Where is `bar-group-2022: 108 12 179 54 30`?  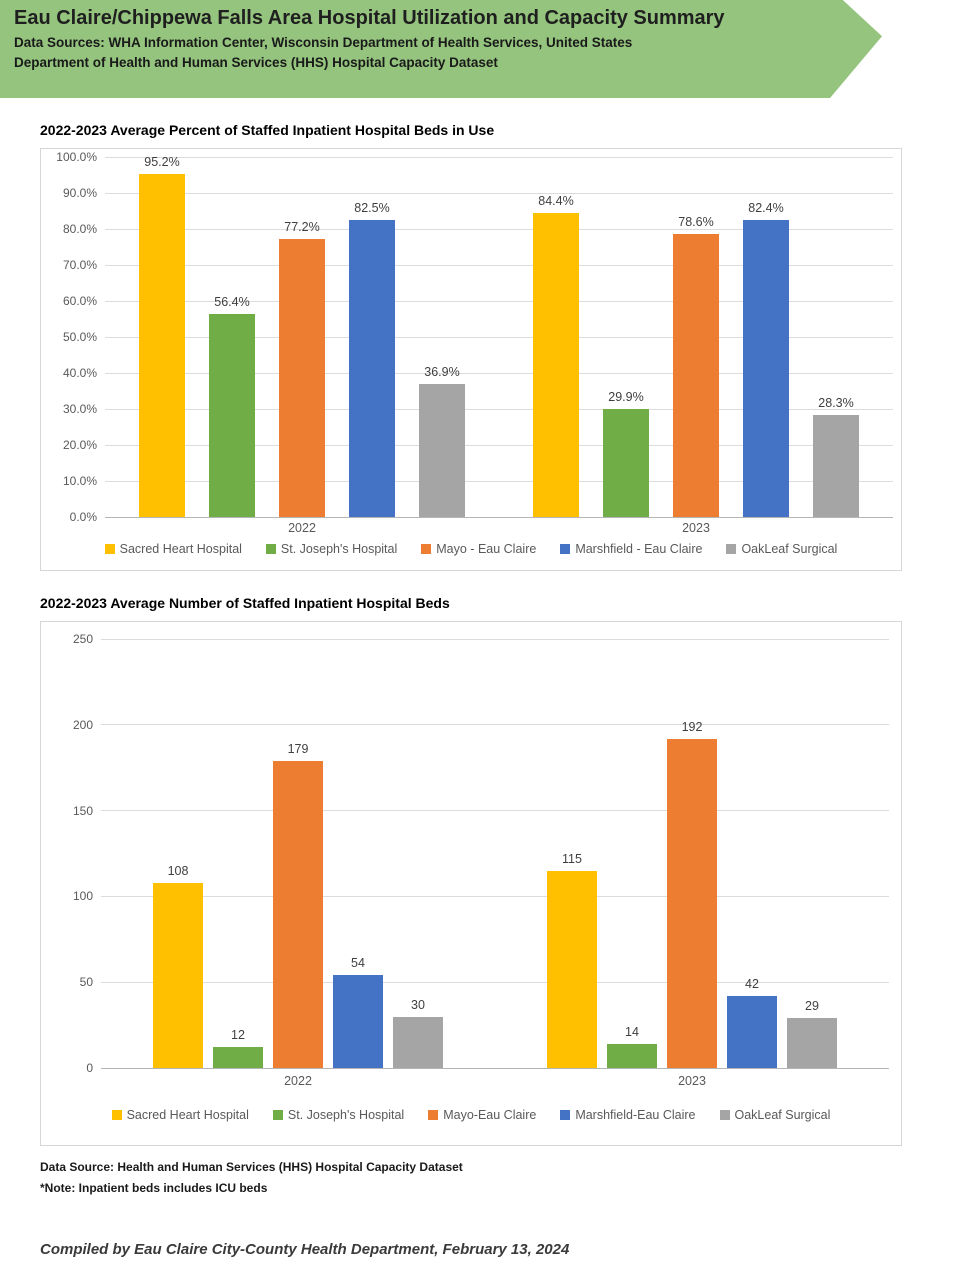
bar-group-2022: 108 12 179 54 30 is located at coordinates (298, 853).